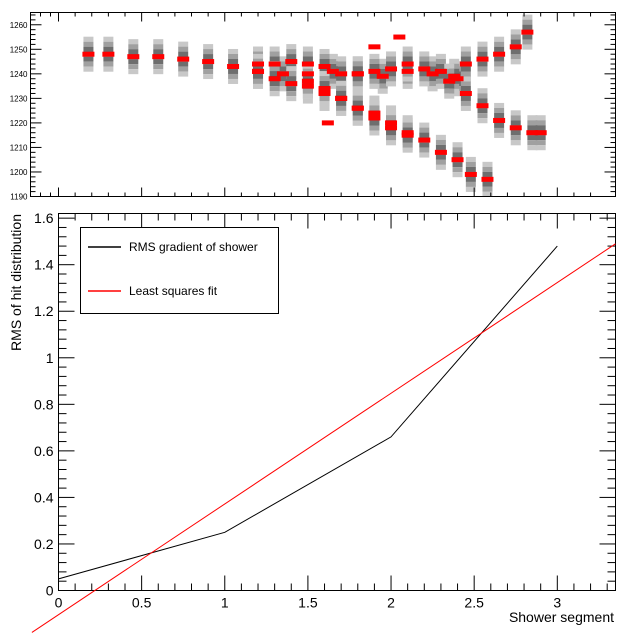 The width and height of the screenshot is (631, 643). What do you see at coordinates (19, 197) in the screenshot?
I see `hit-map-y-tick-label: 1190` at bounding box center [19, 197].